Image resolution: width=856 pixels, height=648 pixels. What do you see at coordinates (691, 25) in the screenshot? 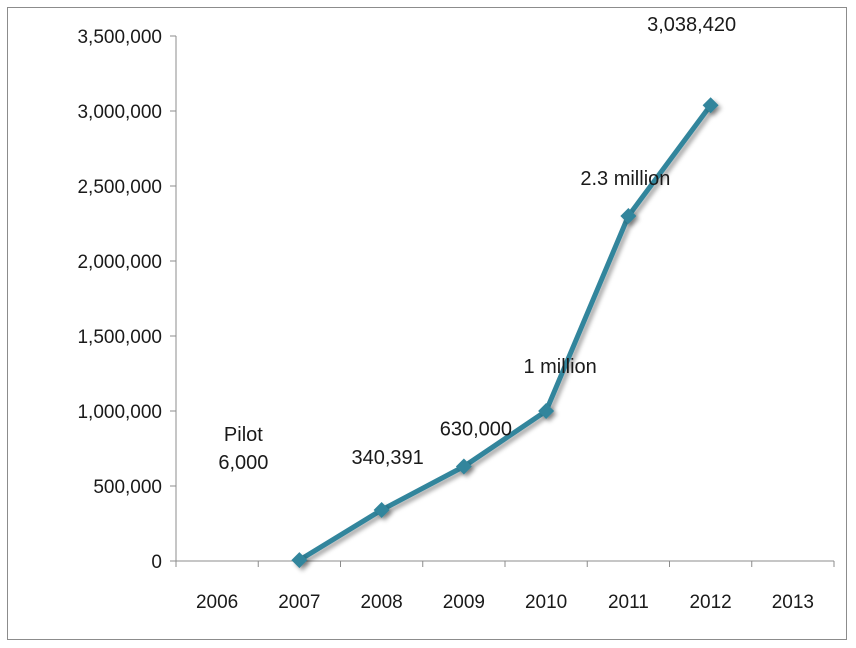
I see `data-label: 3,038,420` at bounding box center [691, 25].